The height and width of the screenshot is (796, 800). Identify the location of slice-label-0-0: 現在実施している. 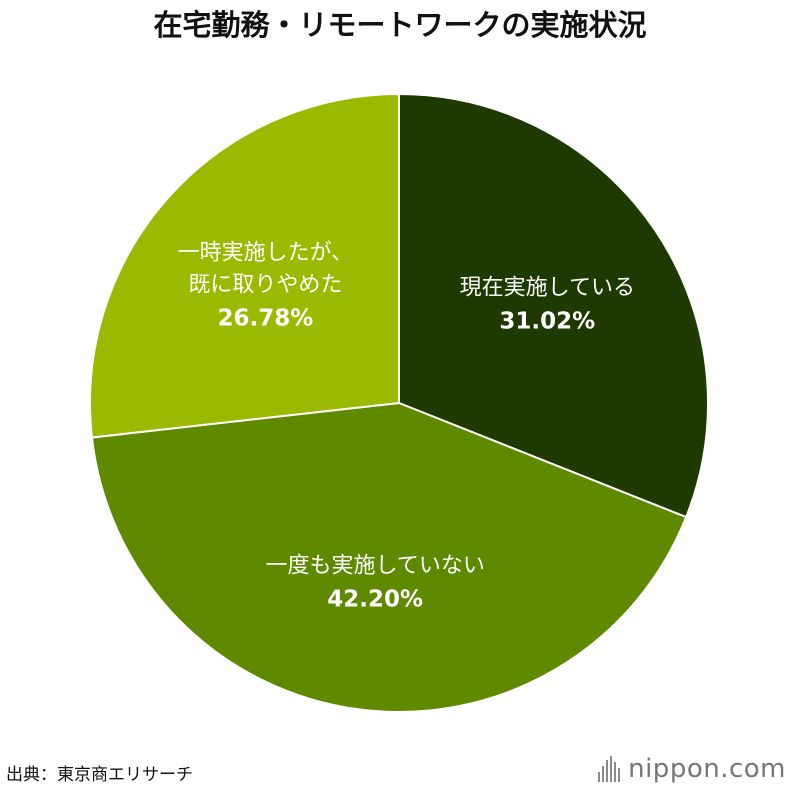
(547, 287).